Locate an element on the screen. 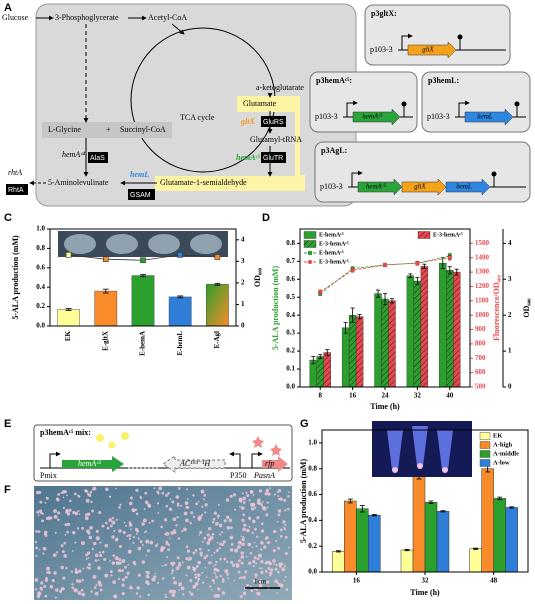  arrow is located at coordinates (178, 29).